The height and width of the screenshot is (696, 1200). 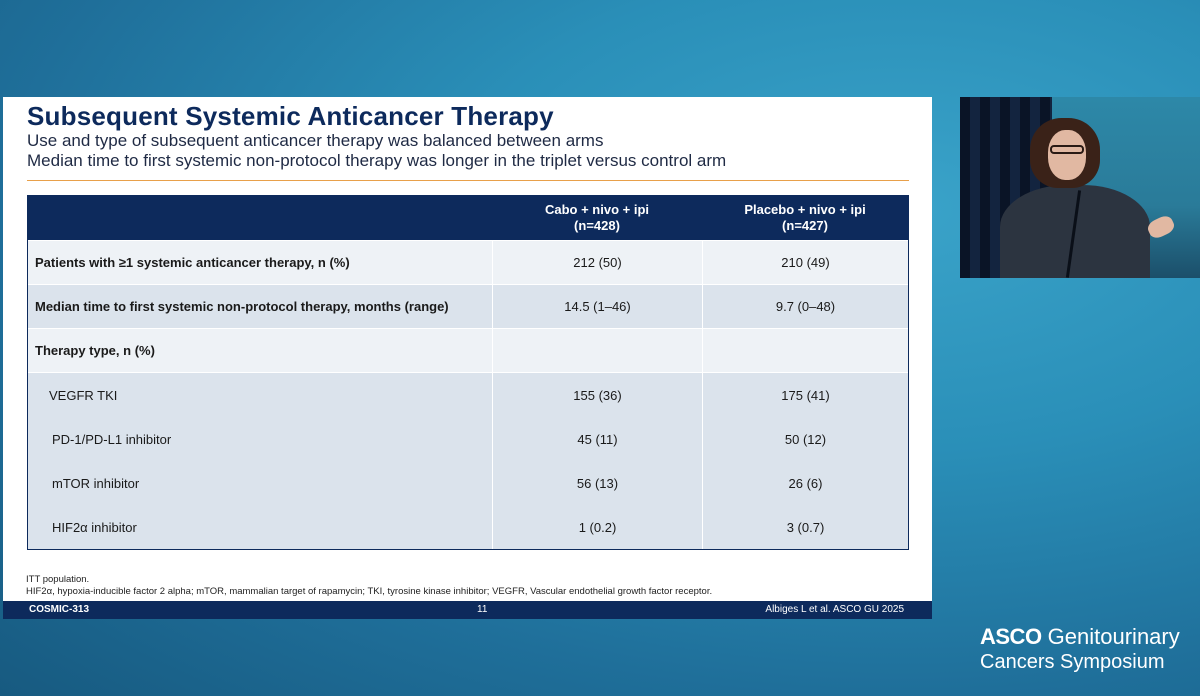 I want to click on row-label: Therapy type, n (%), so click(x=95, y=350).